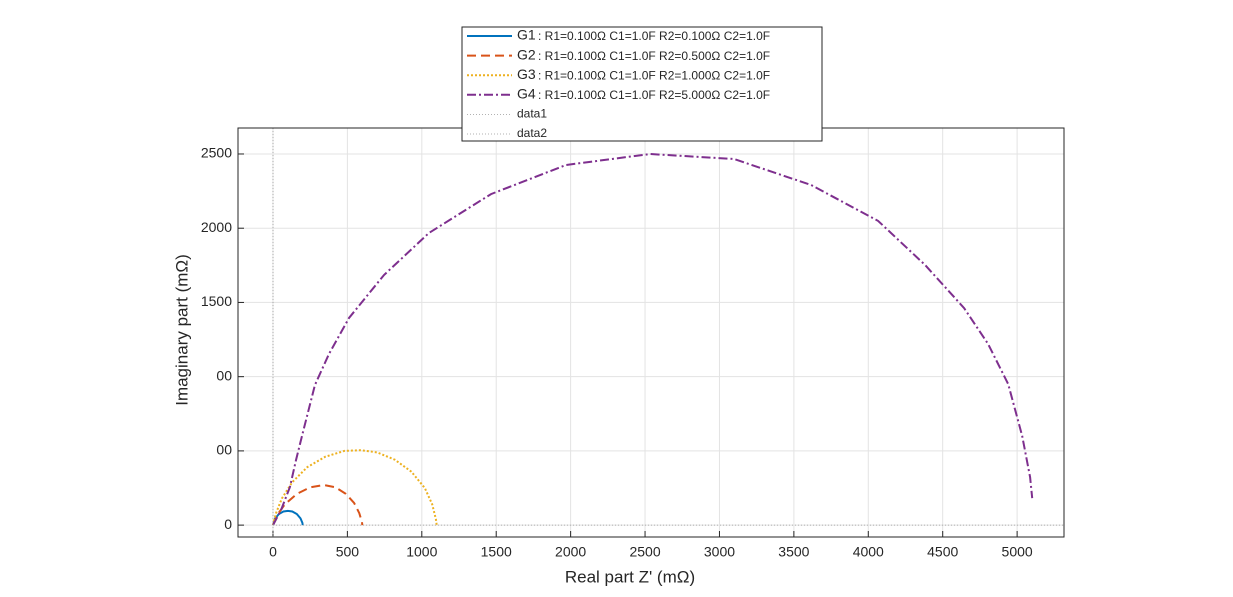 This screenshot has height=597, width=1233. I want to click on x-tick-label: 5000, so click(1017, 552).